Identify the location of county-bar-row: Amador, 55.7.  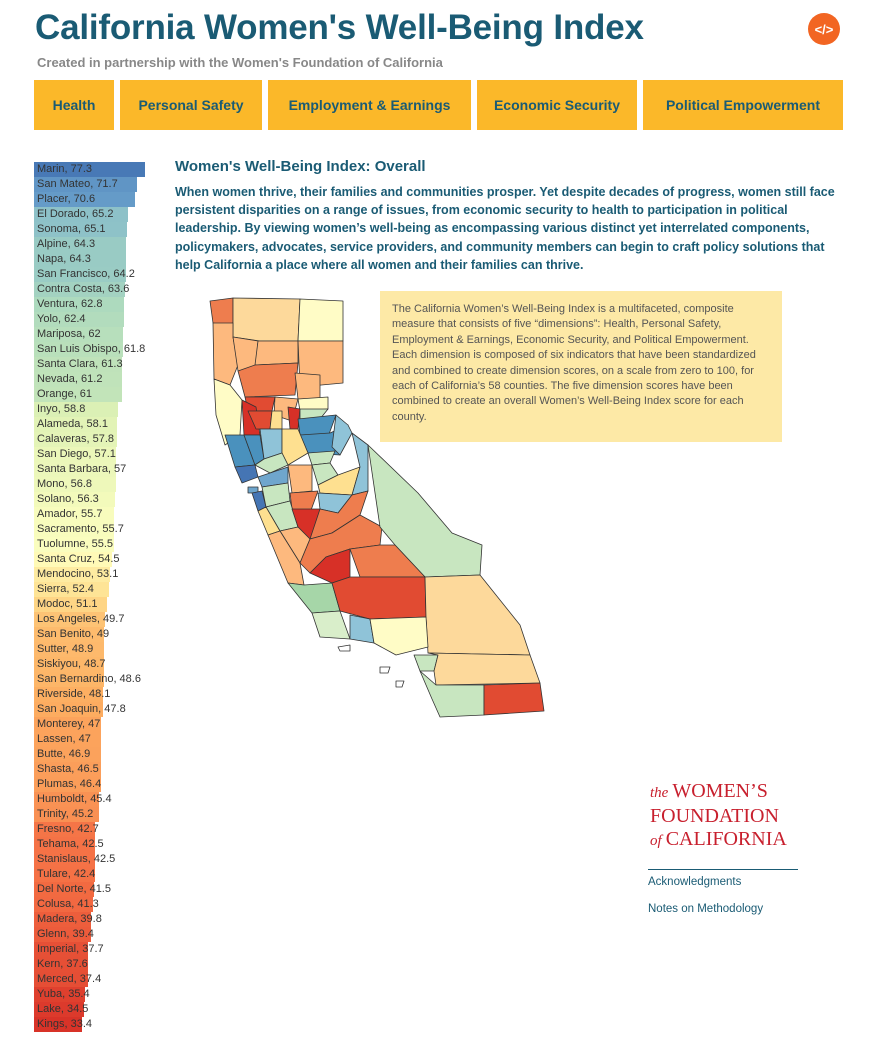
(104, 514).